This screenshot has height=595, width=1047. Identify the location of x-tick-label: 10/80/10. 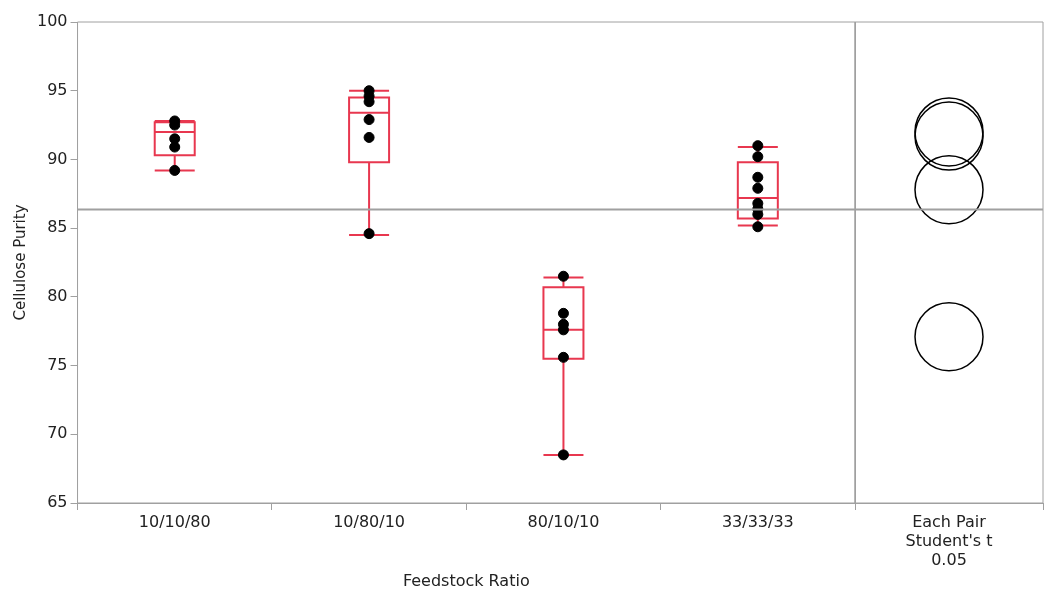
(369, 521).